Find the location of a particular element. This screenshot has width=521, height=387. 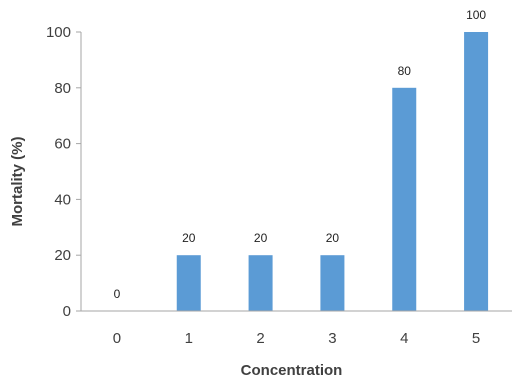

data-label: 100 is located at coordinates (476, 15).